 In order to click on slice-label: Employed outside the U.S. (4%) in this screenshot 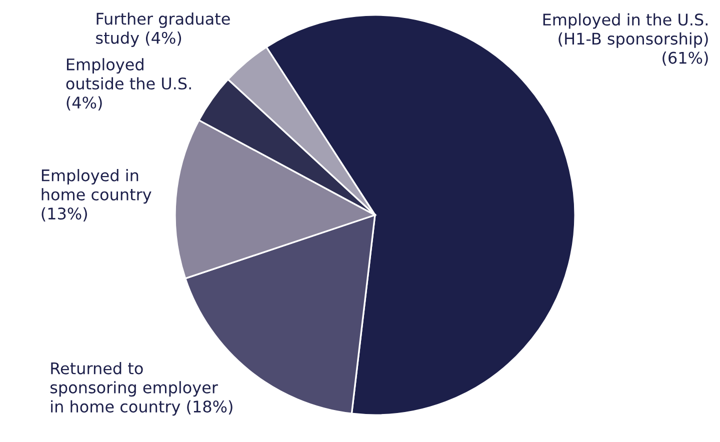, I will do `click(128, 84)`.